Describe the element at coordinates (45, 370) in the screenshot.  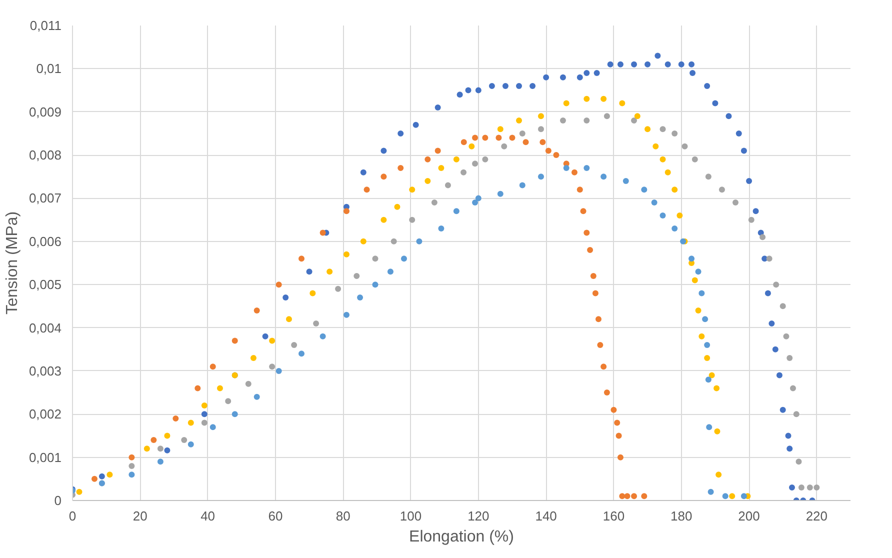
I see `y-tick-label: 0,003` at that location.